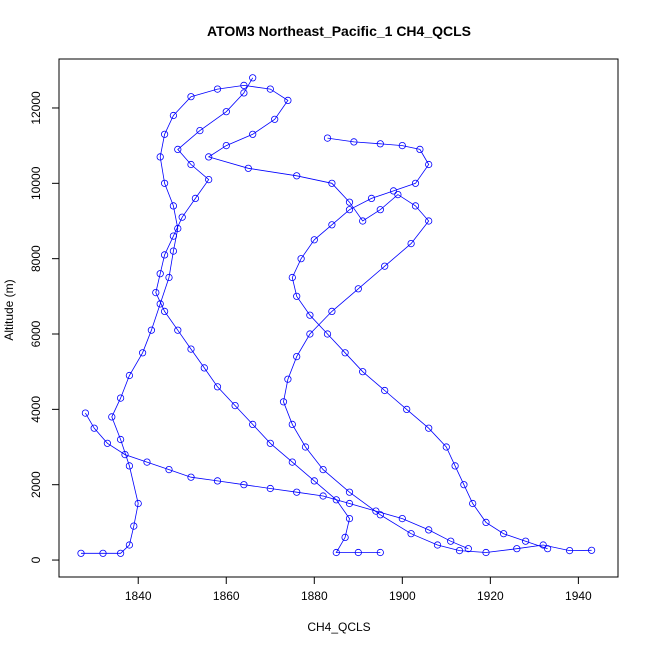  Describe the element at coordinates (578, 596) in the screenshot. I see `x-tick-label: 1940` at that location.